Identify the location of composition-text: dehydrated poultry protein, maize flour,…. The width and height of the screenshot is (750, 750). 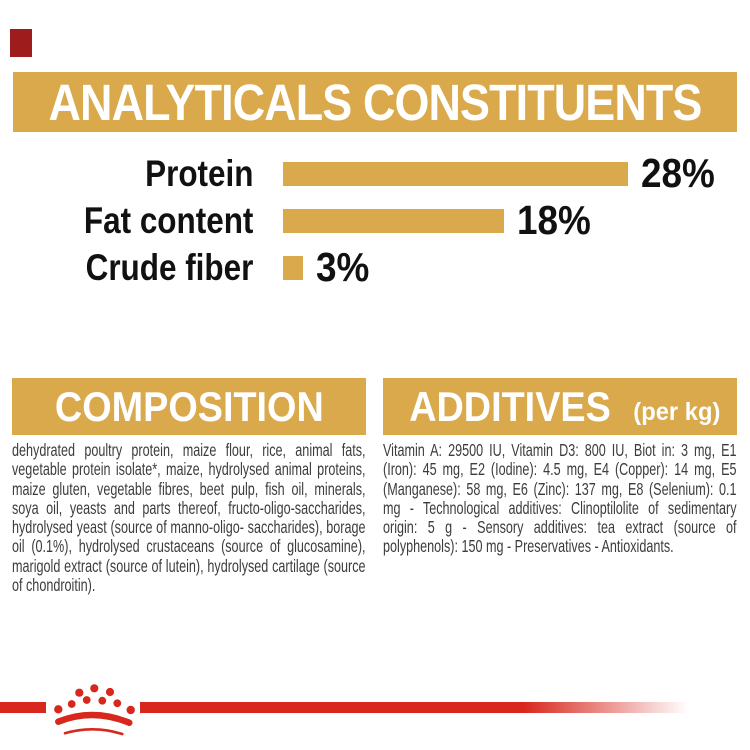
(189, 518).